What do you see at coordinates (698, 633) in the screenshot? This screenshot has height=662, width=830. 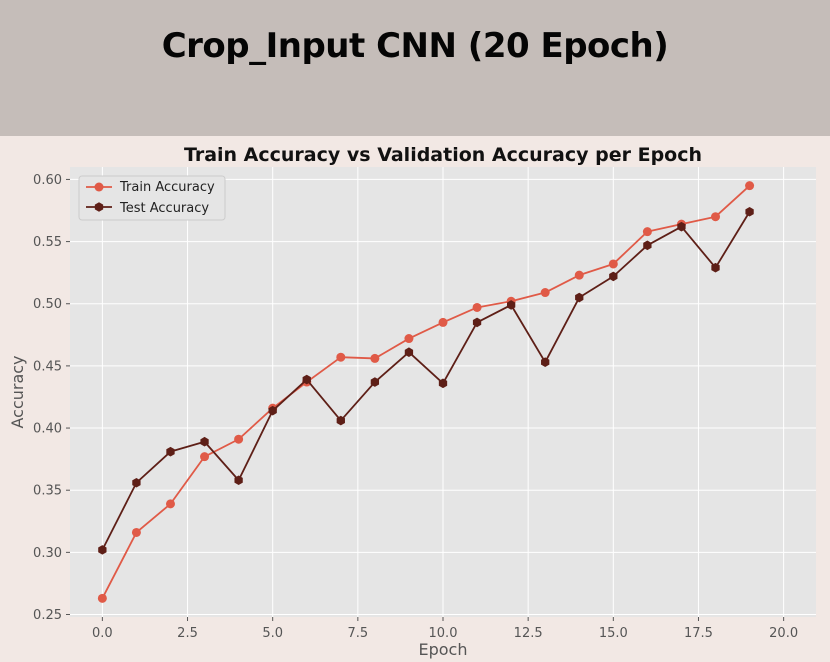 I see `x-tick-label: 17.5` at bounding box center [698, 633].